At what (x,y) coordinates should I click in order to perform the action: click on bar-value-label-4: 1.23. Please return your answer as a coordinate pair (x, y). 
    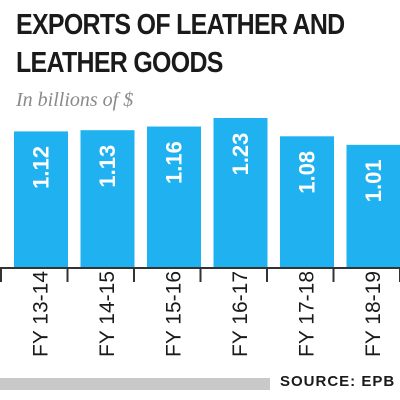
    Looking at the image, I should click on (240, 154).